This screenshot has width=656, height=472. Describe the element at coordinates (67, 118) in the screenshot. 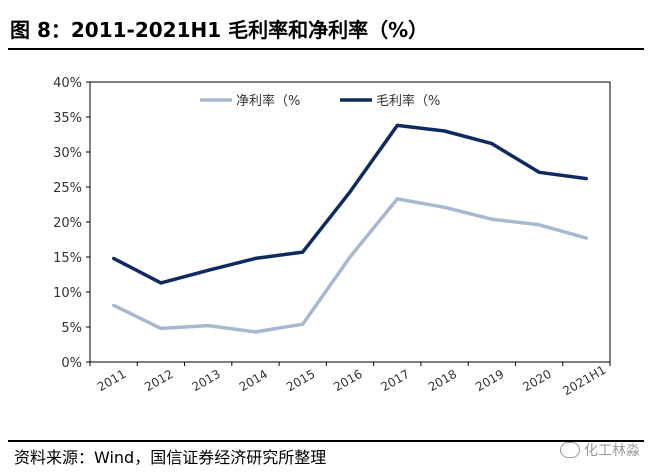

I see `y-tick-label: 35%` at that location.